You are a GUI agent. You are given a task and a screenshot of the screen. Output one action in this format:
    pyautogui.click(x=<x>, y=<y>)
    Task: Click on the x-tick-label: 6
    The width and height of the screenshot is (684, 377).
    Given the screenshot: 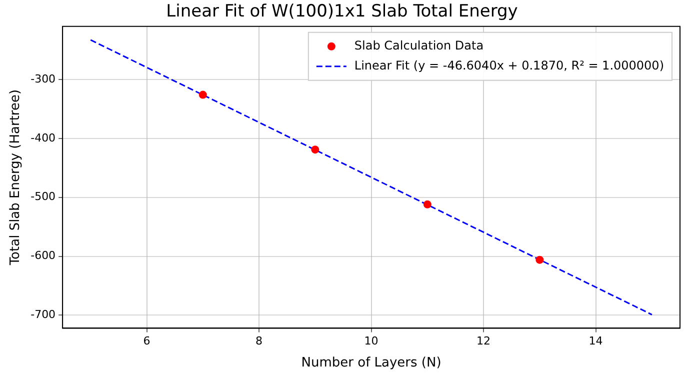 What is the action you would take?
    pyautogui.click(x=146, y=341)
    